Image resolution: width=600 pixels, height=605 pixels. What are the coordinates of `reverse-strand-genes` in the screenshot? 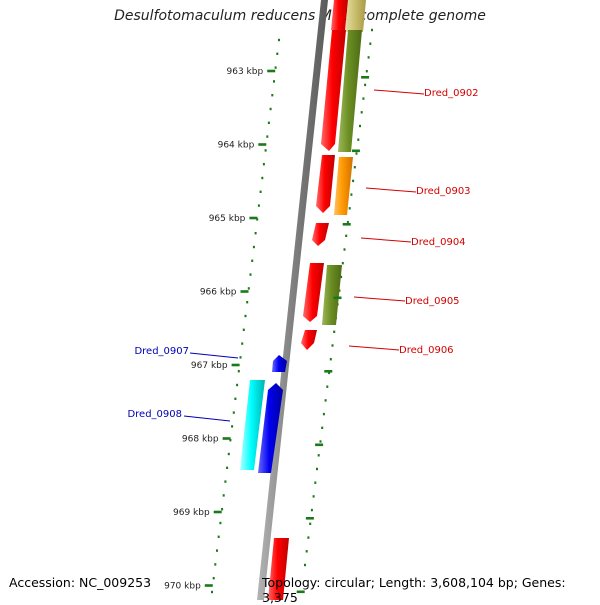 It's located at (263, 414).